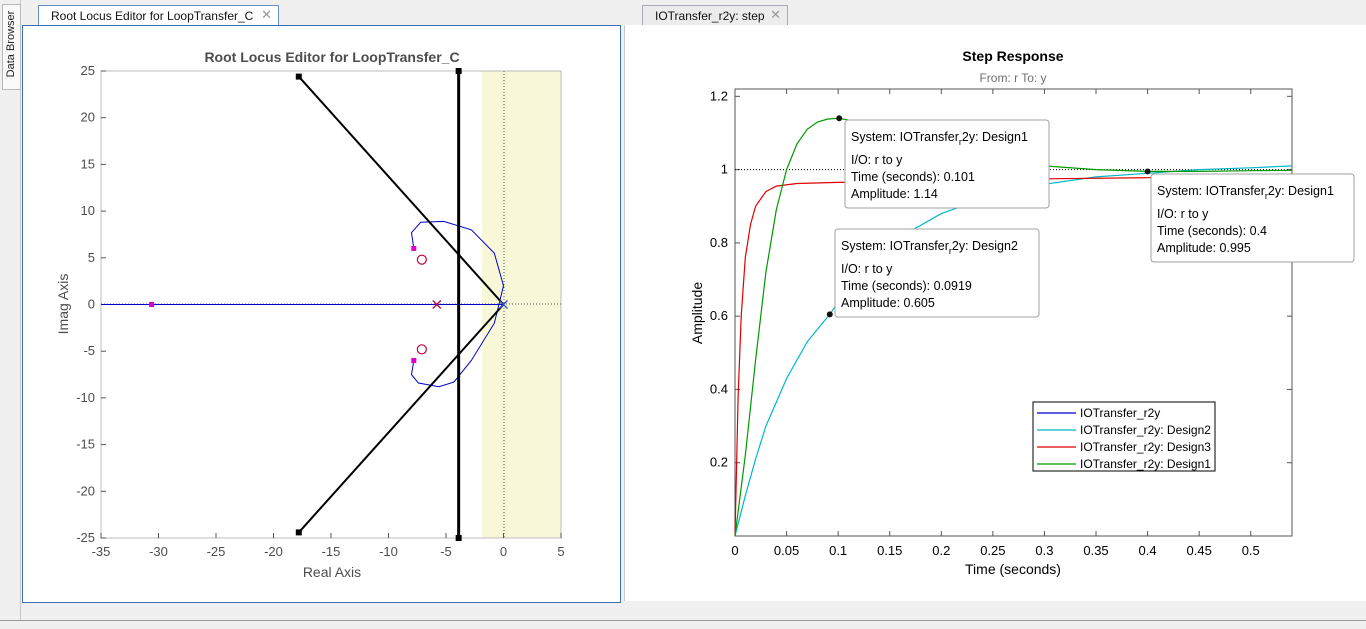  Describe the element at coordinates (992, 550) in the screenshot. I see `x-tick-label: 0.25` at that location.